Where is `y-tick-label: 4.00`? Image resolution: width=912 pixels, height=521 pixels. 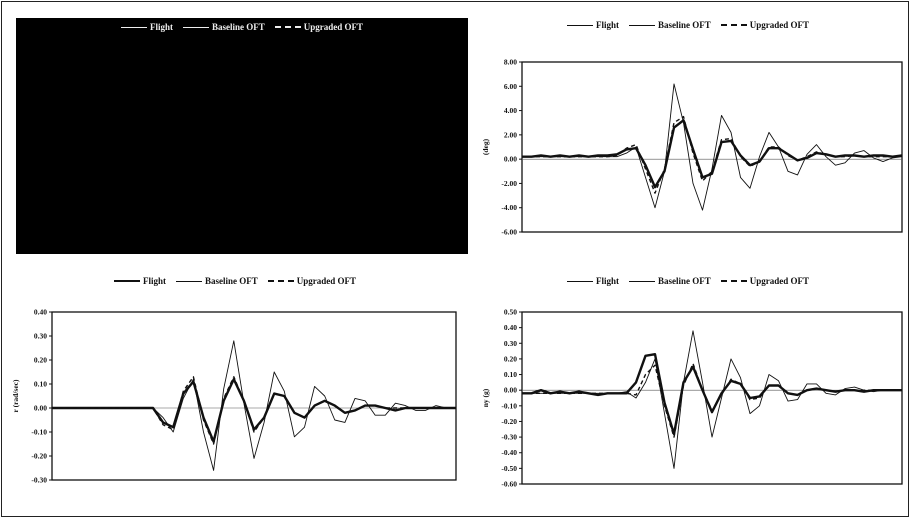
y-tick-label: 4.00 is located at coordinates (510, 110).